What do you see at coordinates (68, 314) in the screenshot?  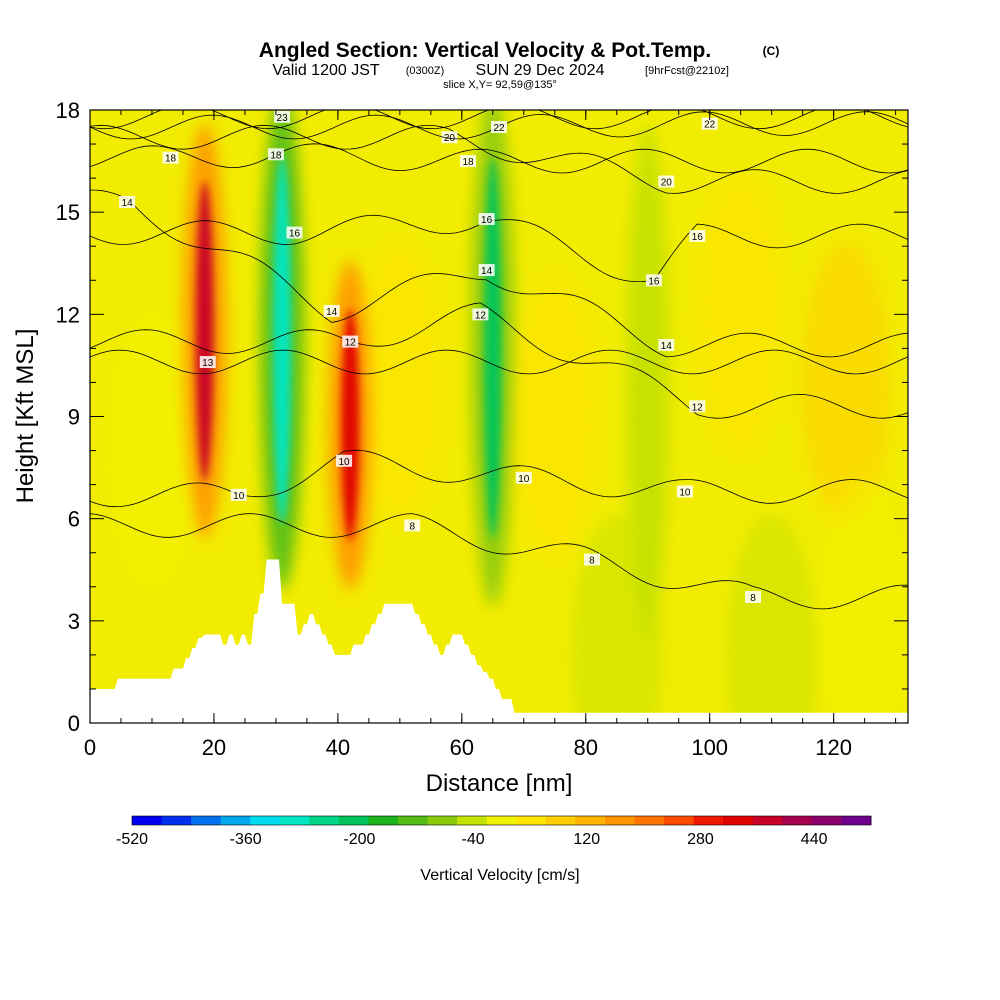 I see `y-tick-label: 12` at bounding box center [68, 314].